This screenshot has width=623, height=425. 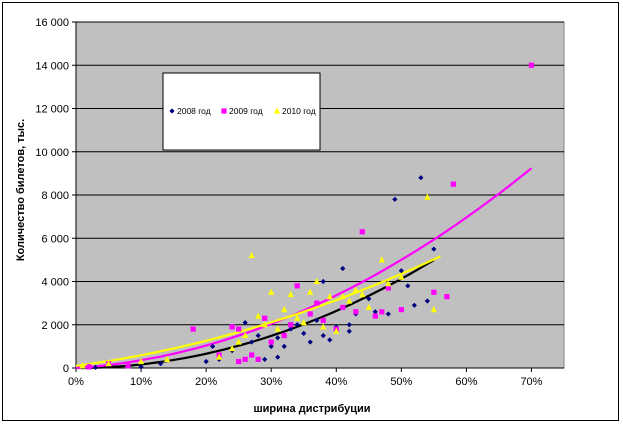 I want to click on y-axis-title: Количество билетов, тыс., so click(x=21, y=190).